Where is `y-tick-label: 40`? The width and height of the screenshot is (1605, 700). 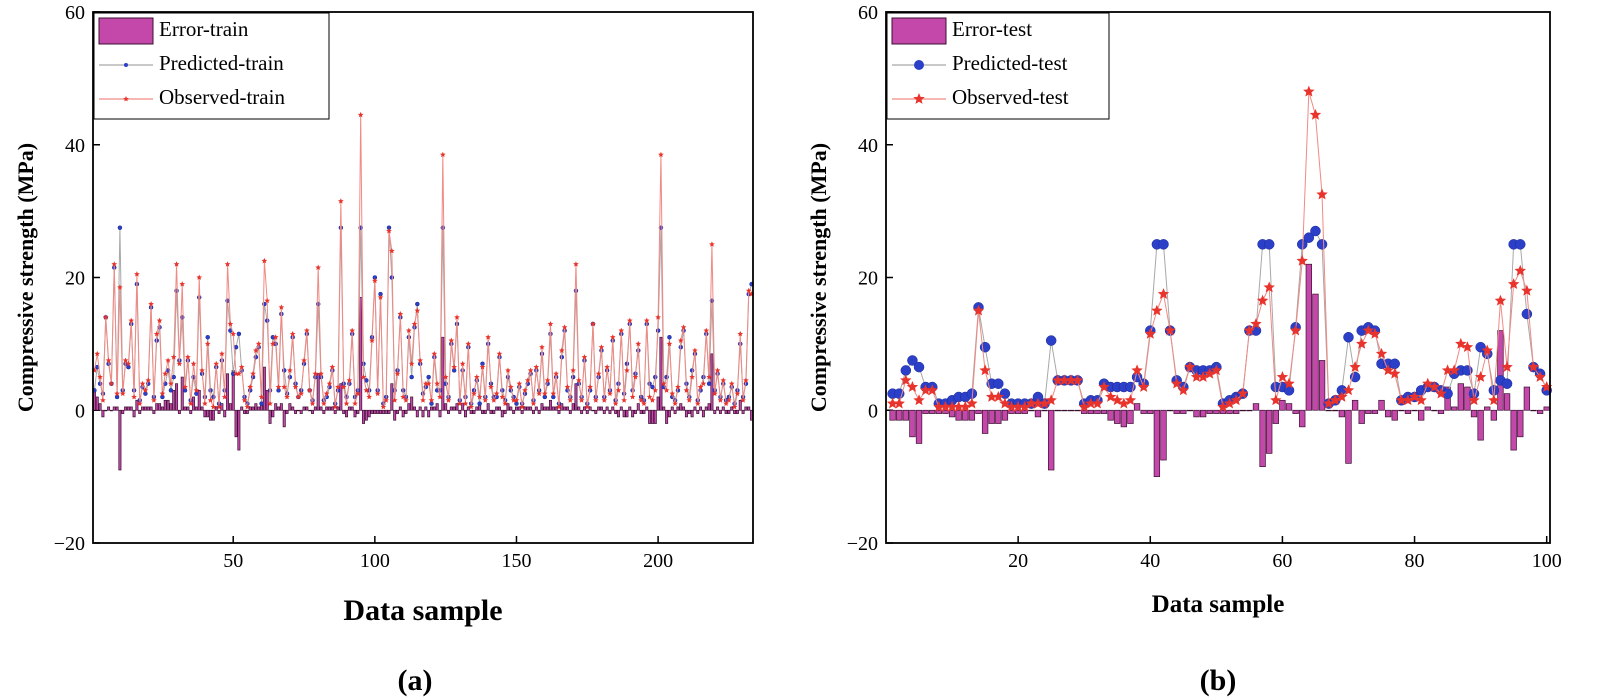
y-tick-label: 40 is located at coordinates (75, 146).